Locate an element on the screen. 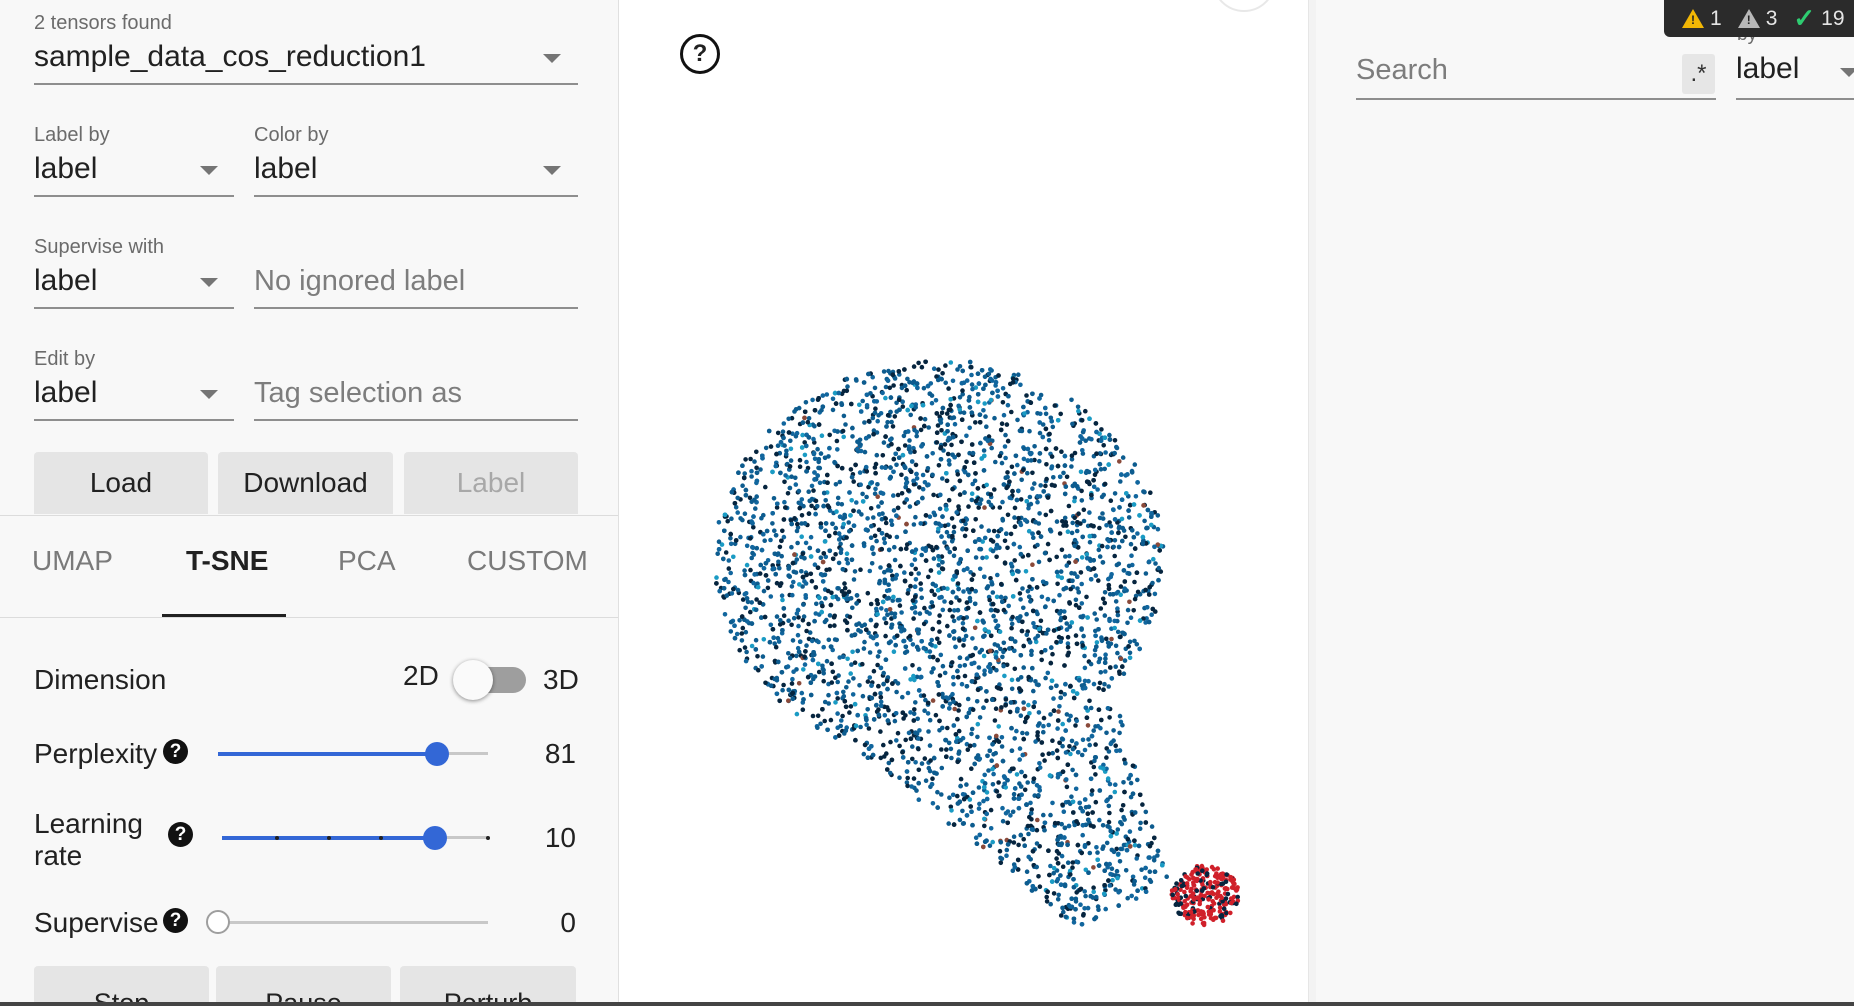 This screenshot has width=1854, height=1006. tensor-select: sample_data_cos_reduction1 is located at coordinates (230, 56).